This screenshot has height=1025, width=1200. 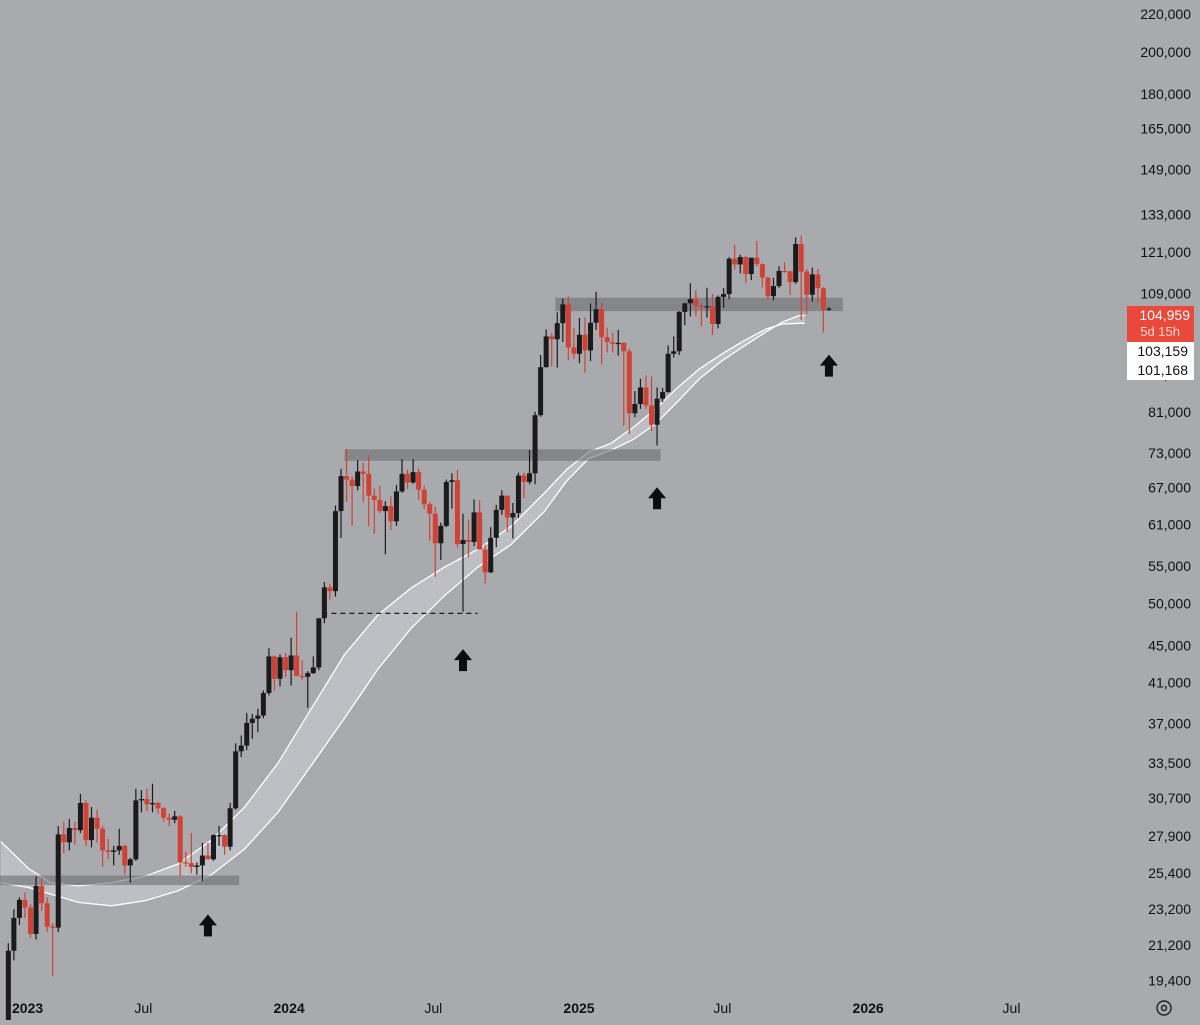 What do you see at coordinates (207, 925) in the screenshot?
I see `up-arrow-icon` at bounding box center [207, 925].